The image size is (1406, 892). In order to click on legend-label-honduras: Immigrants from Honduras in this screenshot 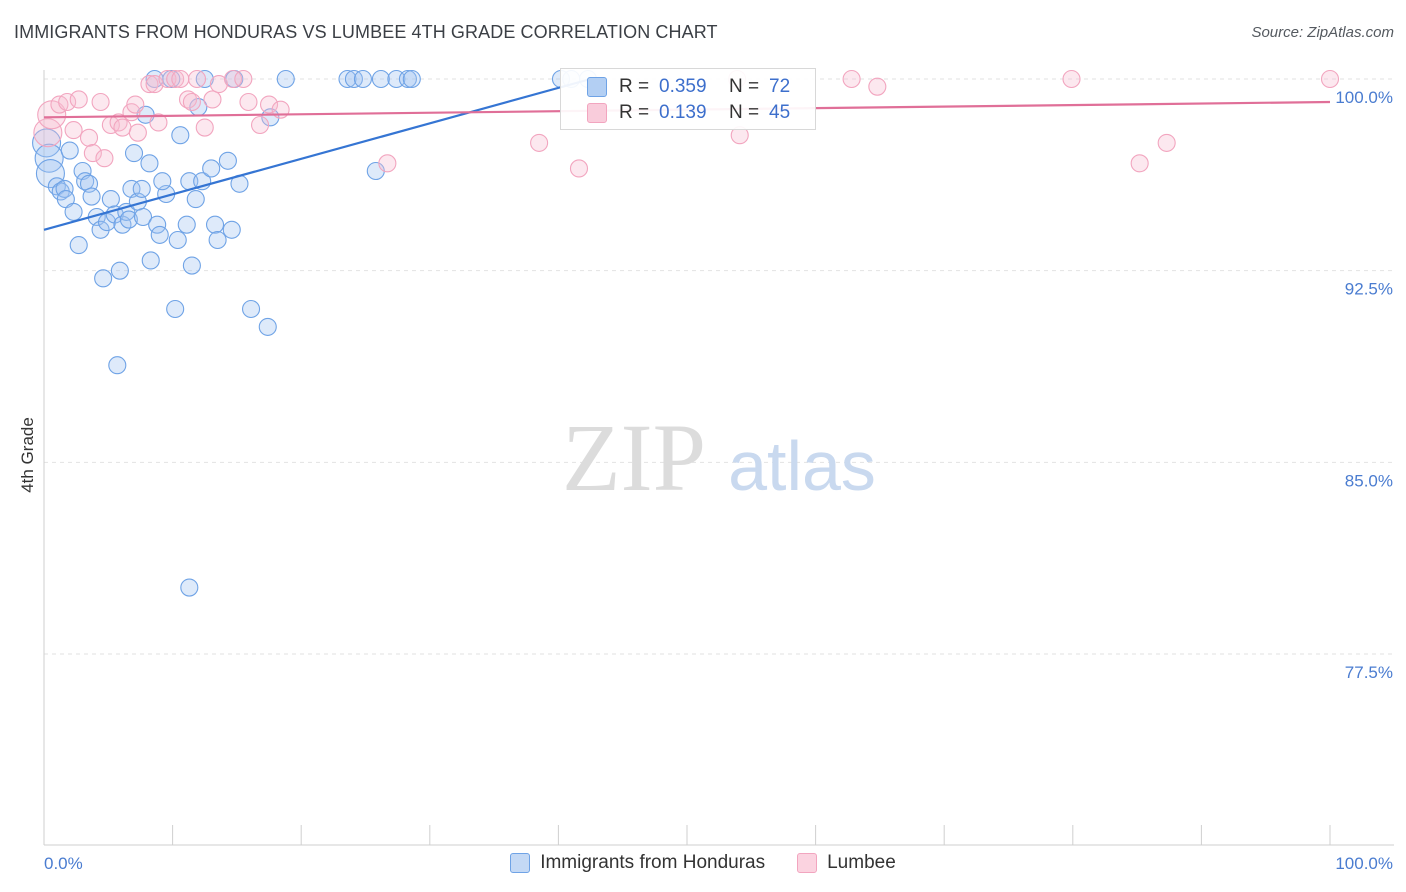, I will do `click(653, 862)`.